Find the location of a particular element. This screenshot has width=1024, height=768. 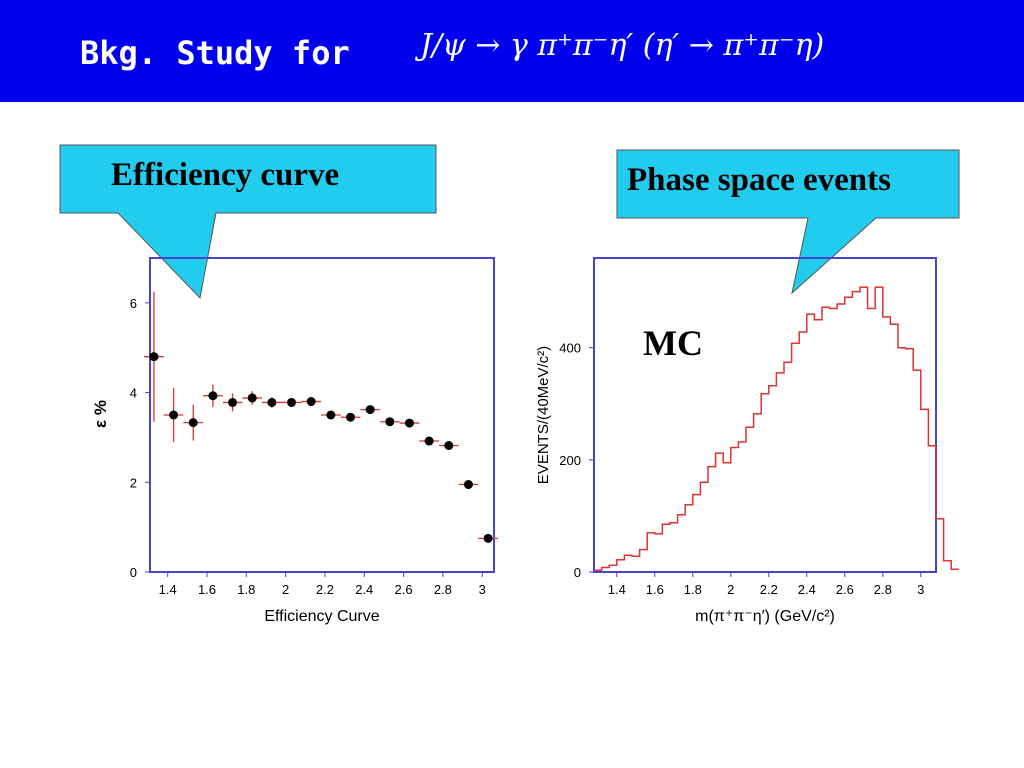

histogram-y-tick-label: 0 is located at coordinates (577, 572).